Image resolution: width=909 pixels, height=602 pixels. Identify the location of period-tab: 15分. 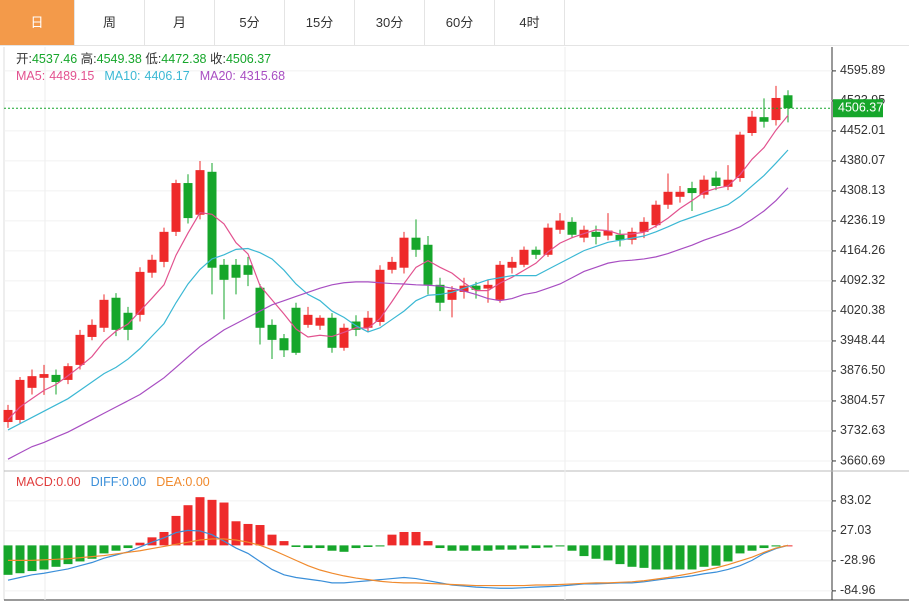
(320, 22).